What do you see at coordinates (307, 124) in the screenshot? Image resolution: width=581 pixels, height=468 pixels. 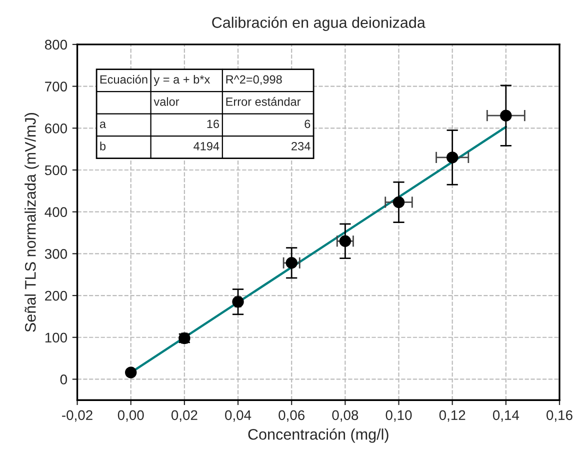 I see `annotation: 6` at bounding box center [307, 124].